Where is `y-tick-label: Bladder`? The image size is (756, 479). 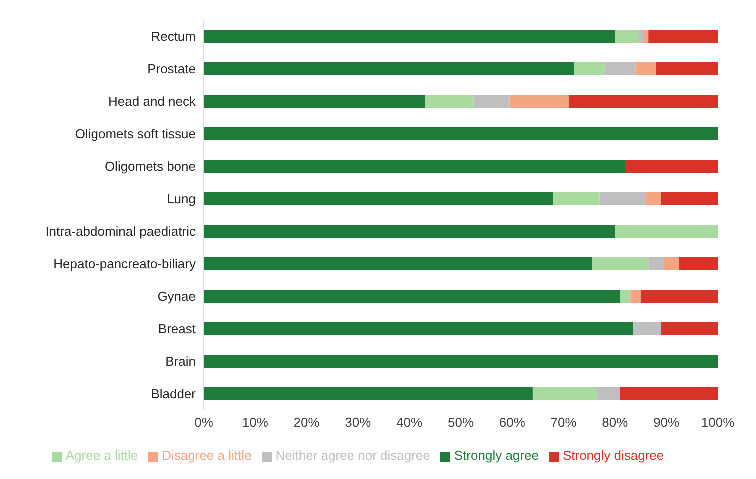
y-tick-label: Bladder is located at coordinates (174, 394).